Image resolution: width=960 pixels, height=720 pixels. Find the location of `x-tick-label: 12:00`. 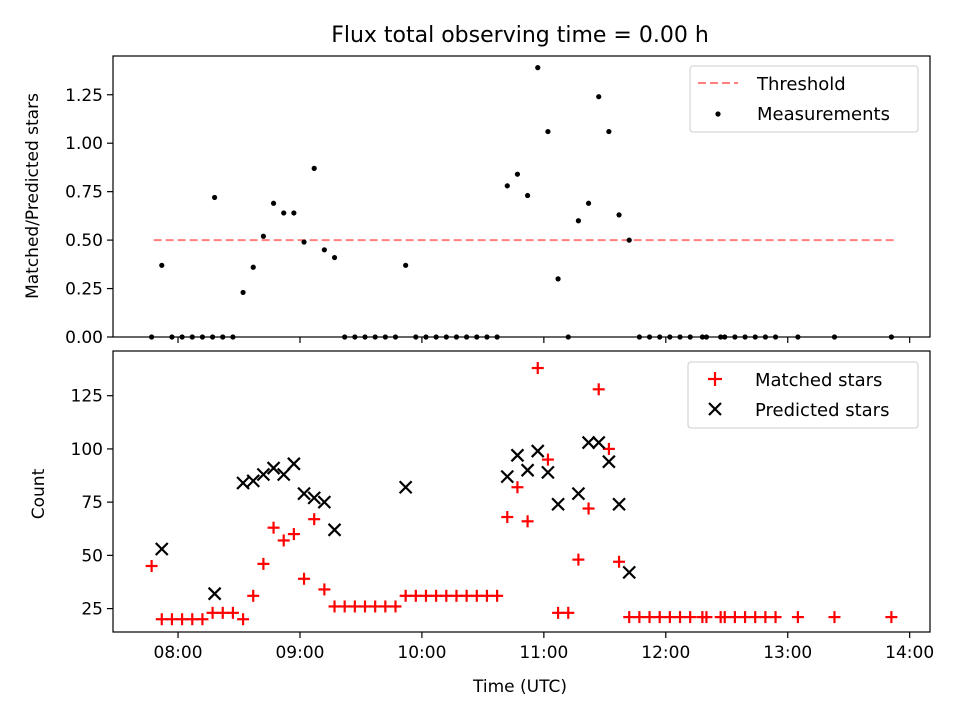

x-tick-label: 12:00 is located at coordinates (665, 653).